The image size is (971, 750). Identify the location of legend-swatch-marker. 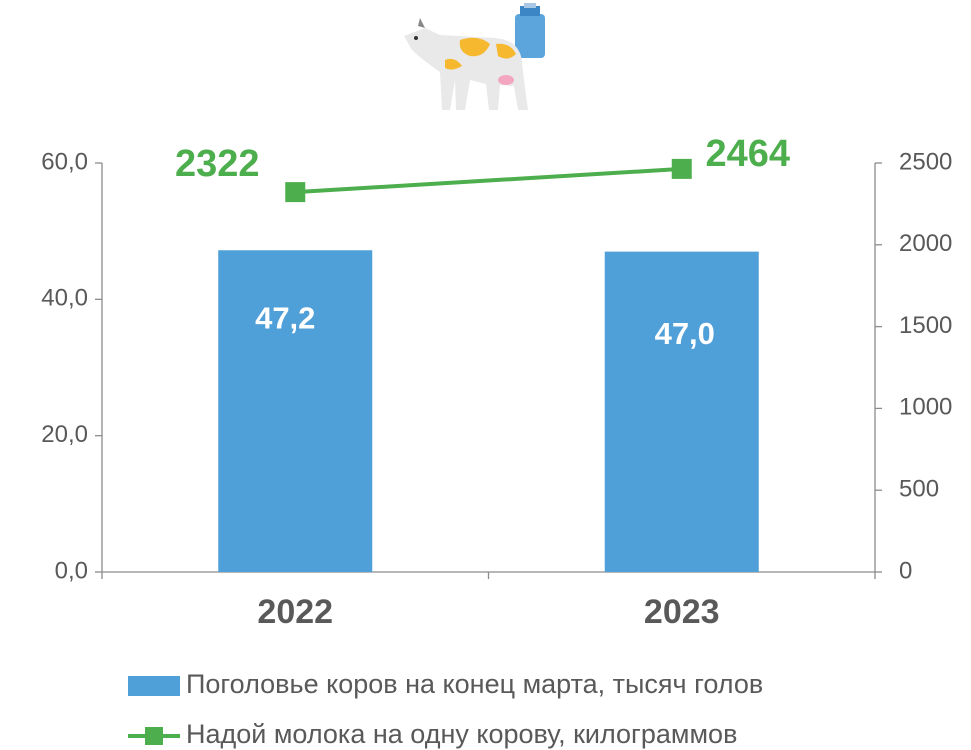
(154, 736).